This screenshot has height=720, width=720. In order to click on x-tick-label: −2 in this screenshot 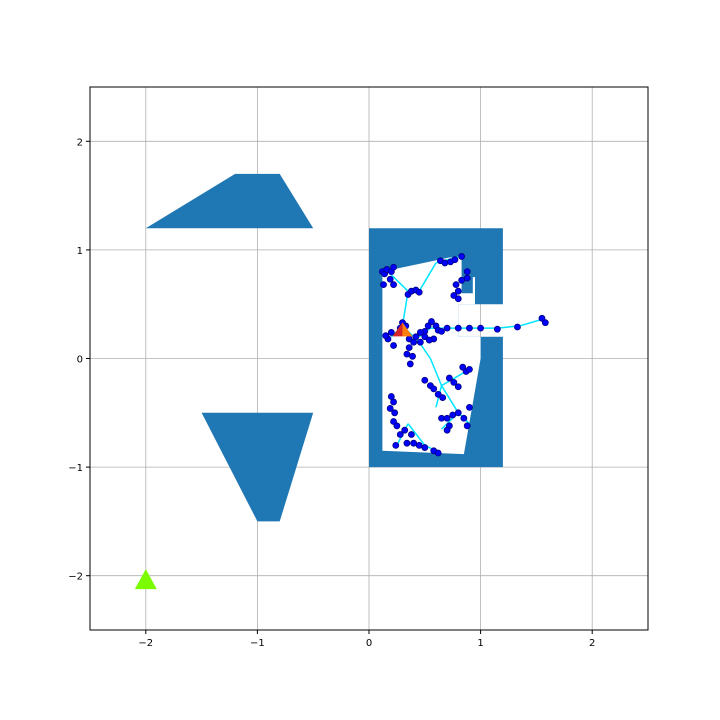, I will do `click(145, 643)`.